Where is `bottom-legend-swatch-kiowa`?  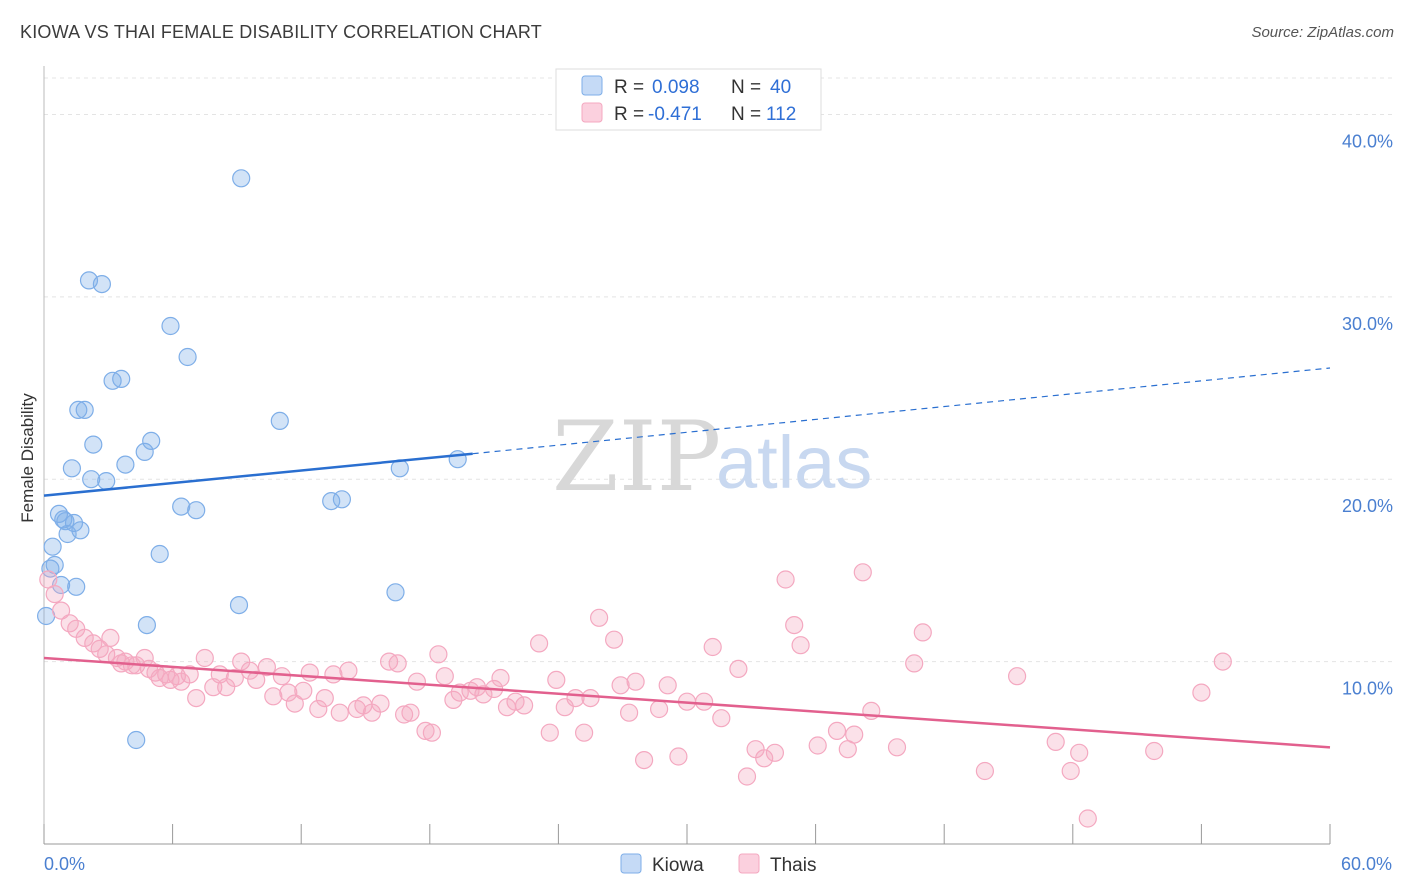
bottom-legend-swatch-kiowa is located at coordinates (631, 863).